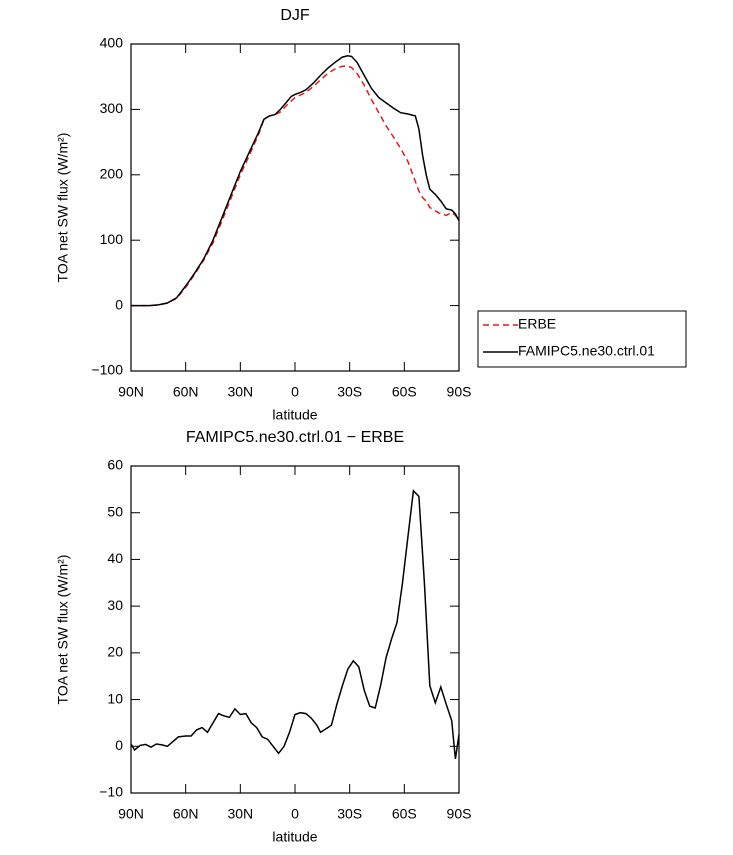 The height and width of the screenshot is (855, 733). I want to click on y-tick-label: −100, so click(107, 370).